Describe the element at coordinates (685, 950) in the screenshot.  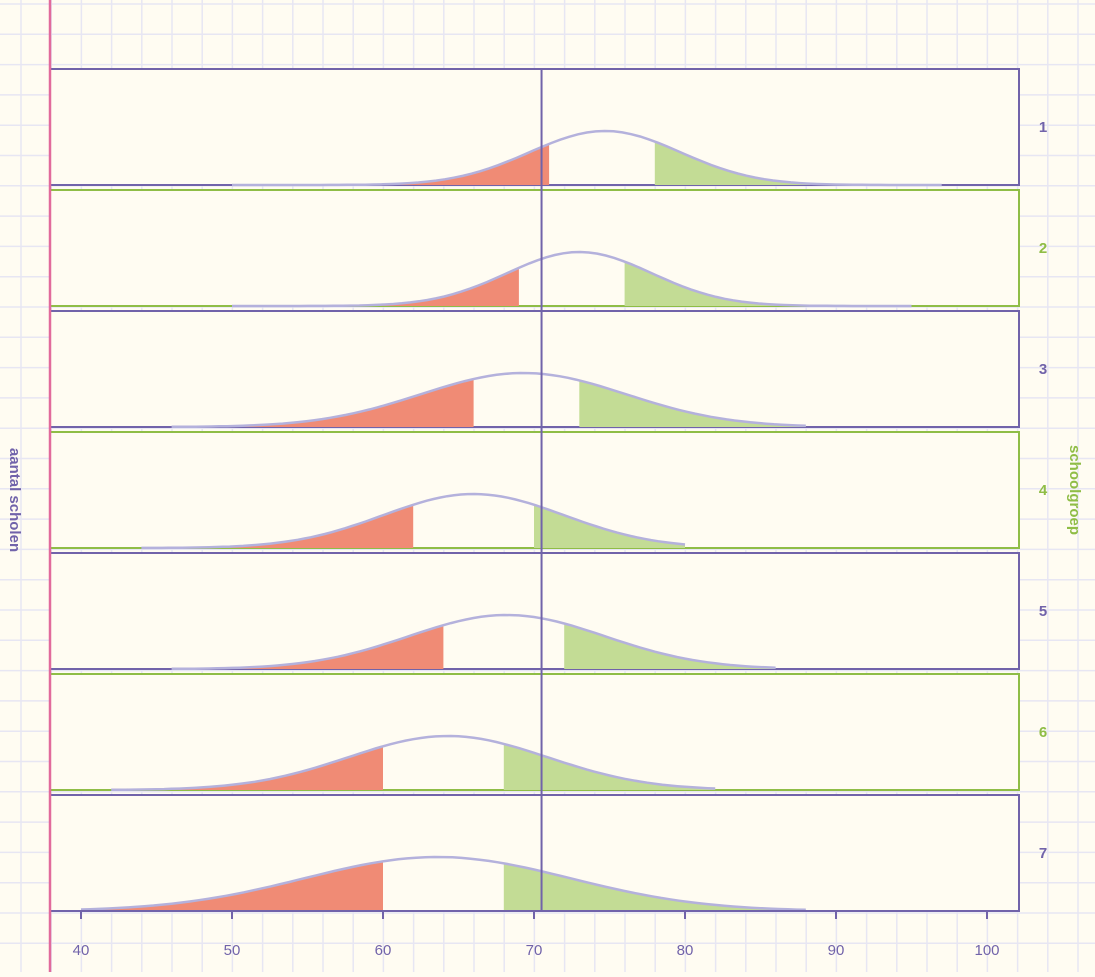
I see `x-tick-label: 80` at that location.